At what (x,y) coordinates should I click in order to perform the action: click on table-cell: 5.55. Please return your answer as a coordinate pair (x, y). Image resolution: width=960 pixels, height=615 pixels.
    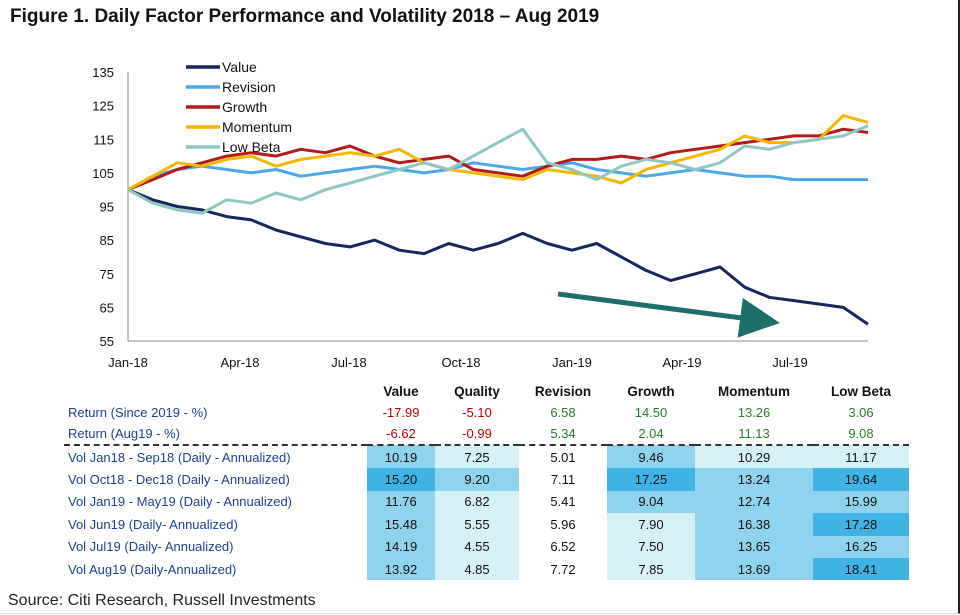
    Looking at the image, I should click on (477, 524).